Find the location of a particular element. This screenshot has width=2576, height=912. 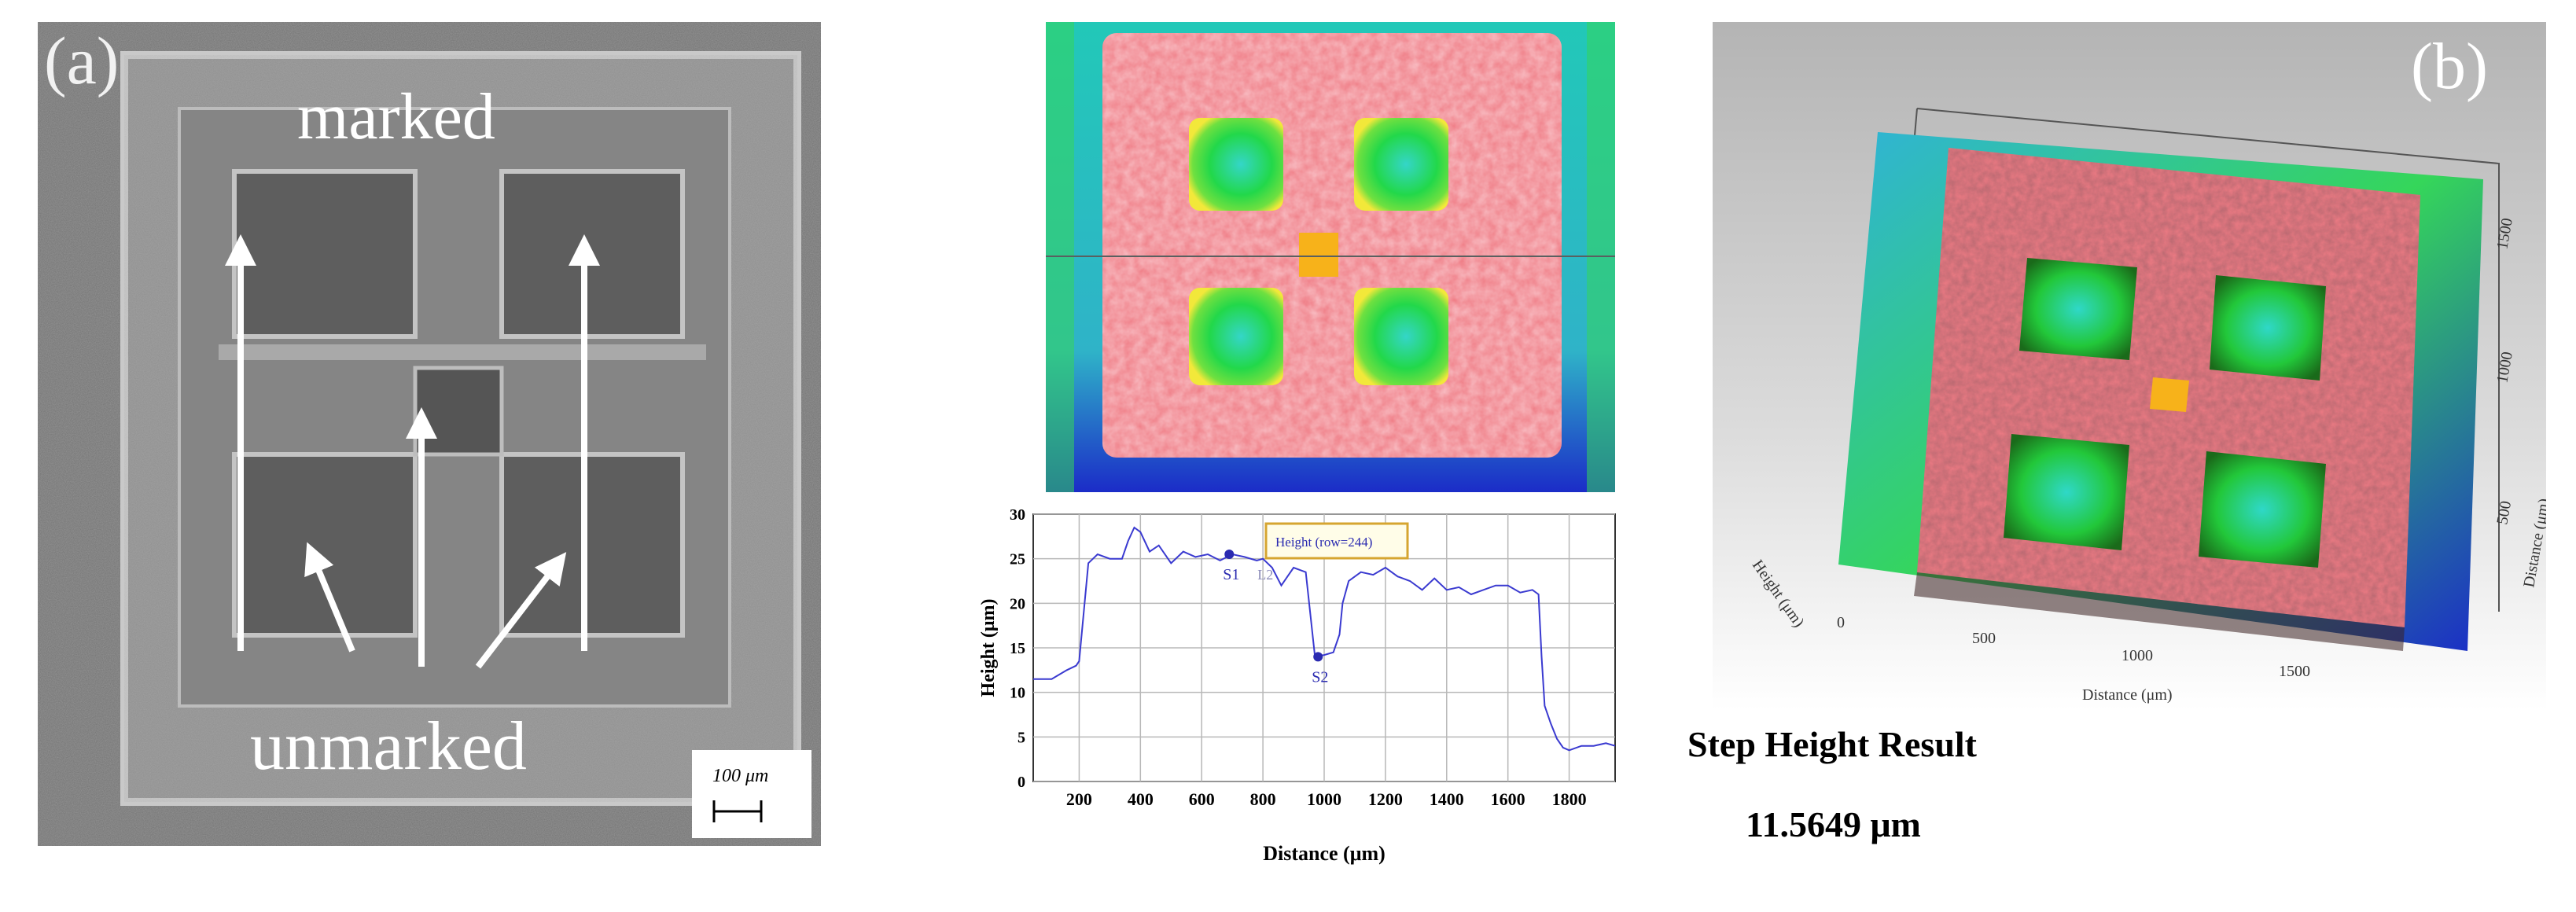

hole-top-left is located at coordinates (1236, 164).